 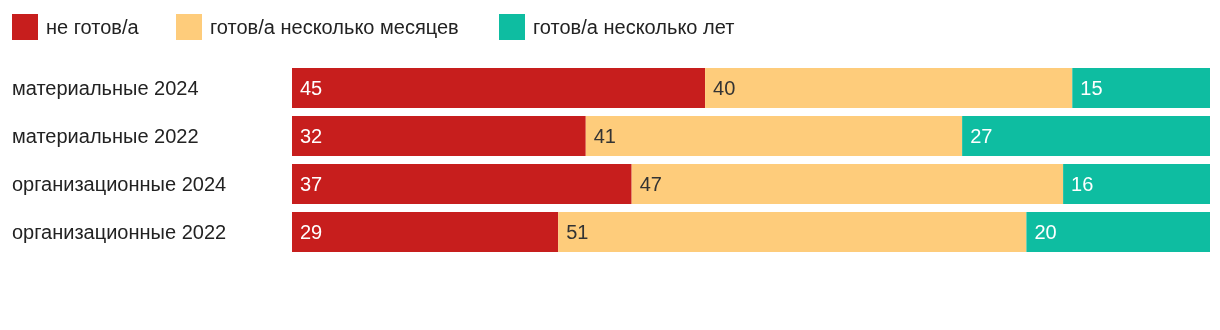 What do you see at coordinates (311, 136) in the screenshot?
I see `data-label: 32` at bounding box center [311, 136].